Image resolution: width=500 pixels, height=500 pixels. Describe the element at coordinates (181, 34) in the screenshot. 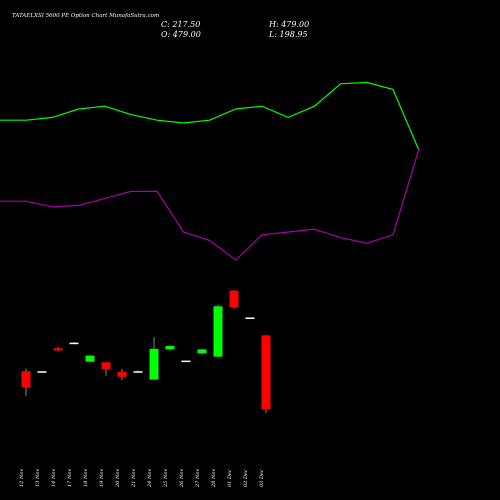

I see `open-label: O: 479.00` at that location.